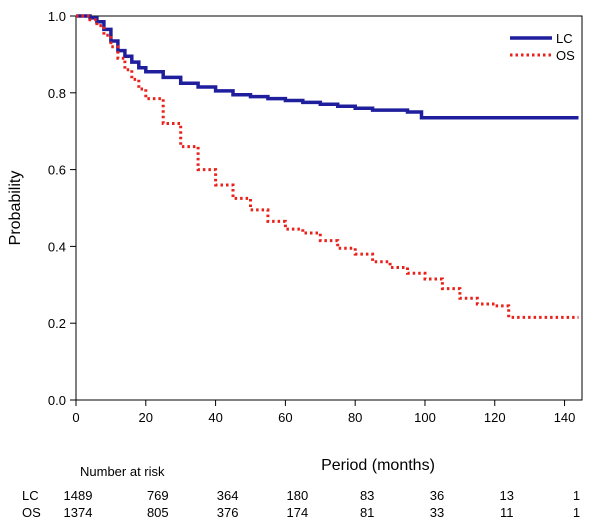 This screenshot has height=524, width=597. Describe the element at coordinates (542, 47) in the screenshot. I see `legend: LC OS` at that location.